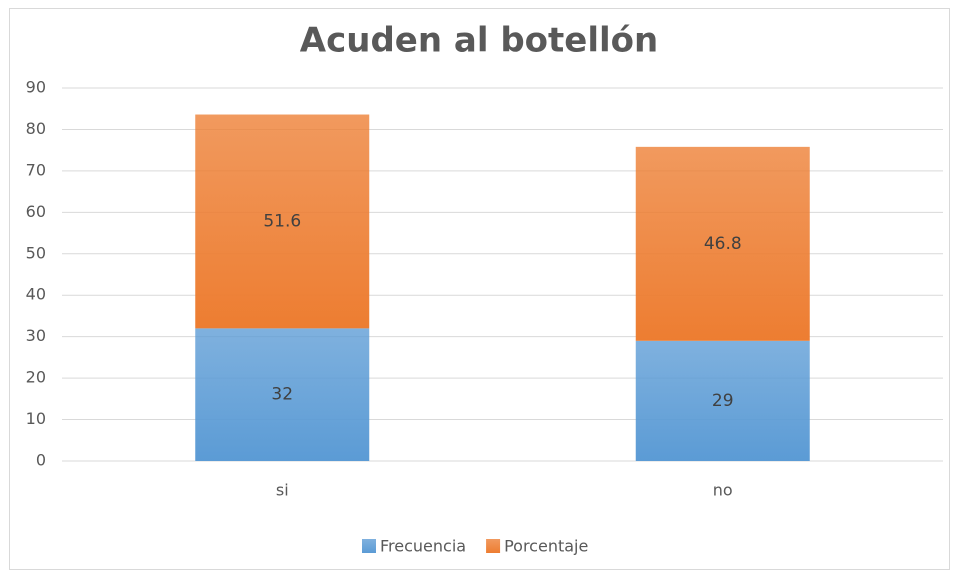 The image size is (958, 577). What do you see at coordinates (36, 418) in the screenshot?
I see `y-tick-label: 10` at bounding box center [36, 418].